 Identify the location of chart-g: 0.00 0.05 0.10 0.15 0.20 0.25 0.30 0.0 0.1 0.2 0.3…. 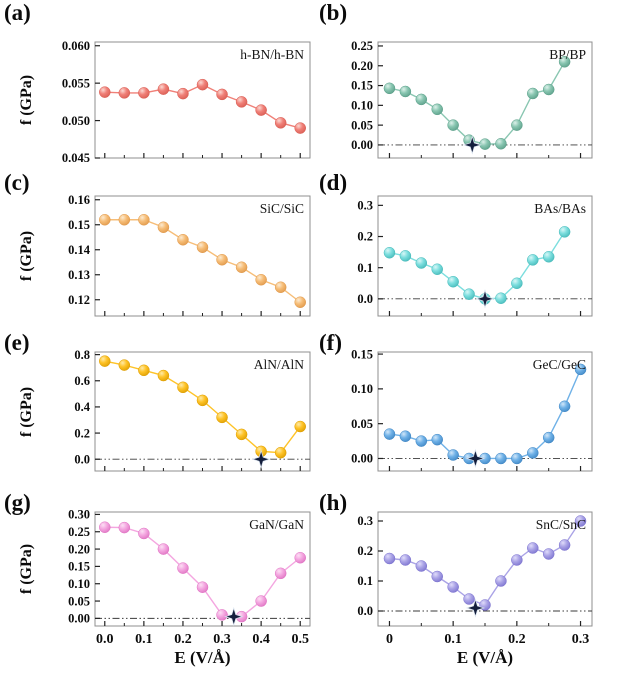
(189, 577).